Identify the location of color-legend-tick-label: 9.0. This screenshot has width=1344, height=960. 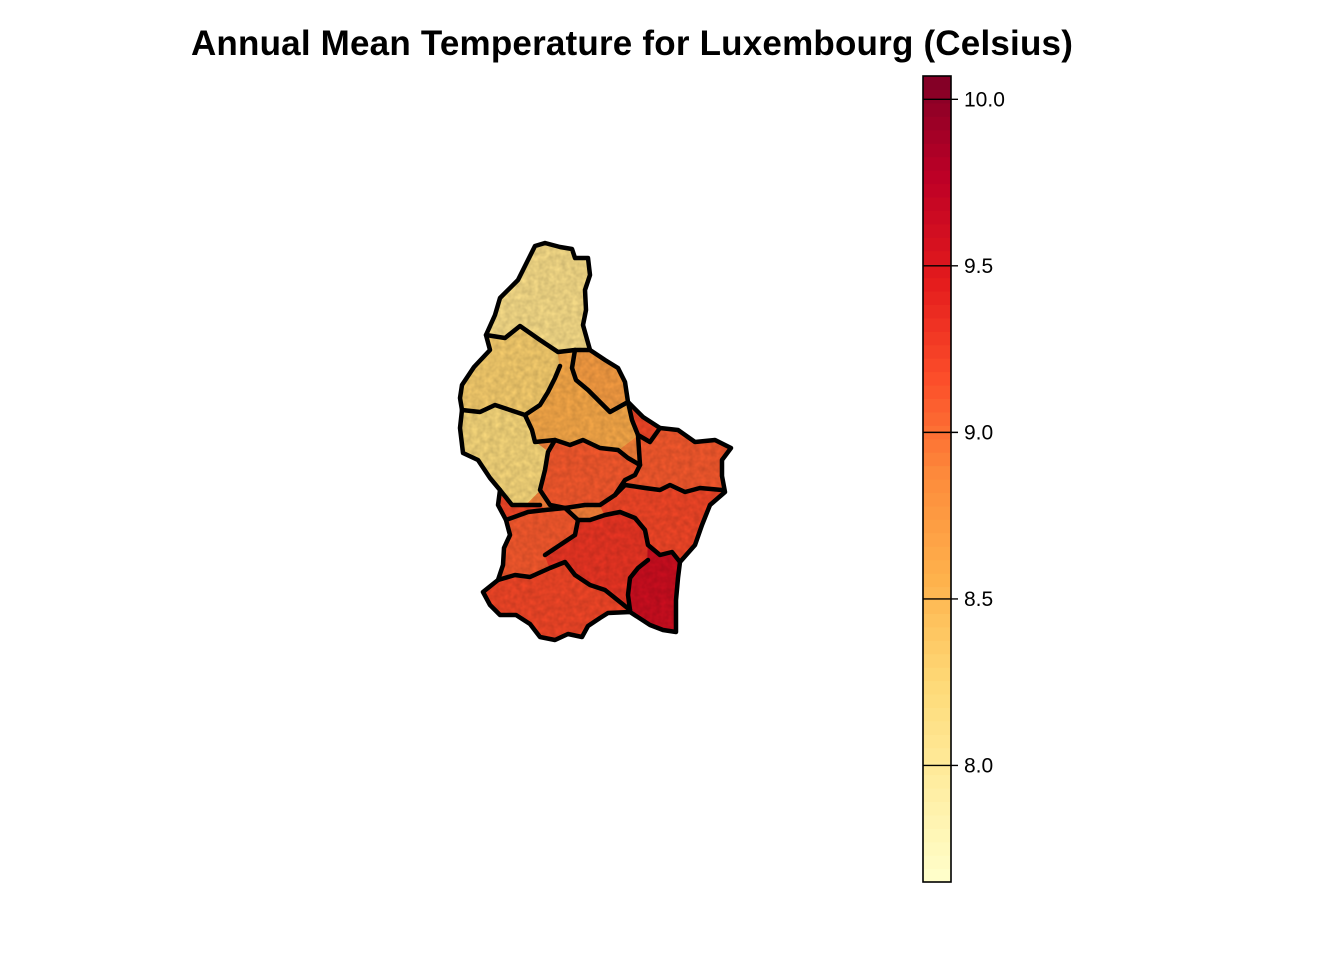
(978, 432).